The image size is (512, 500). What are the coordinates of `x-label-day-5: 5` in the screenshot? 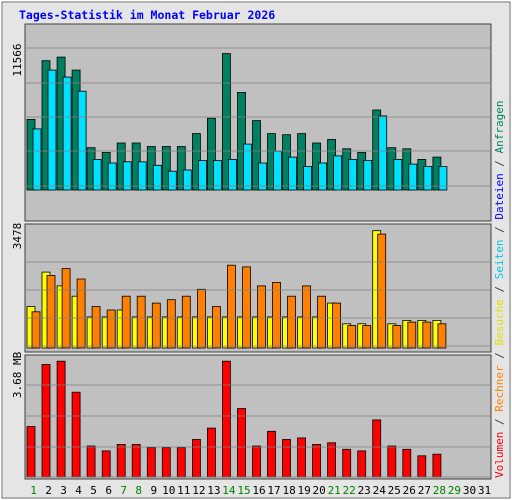 It's located at (93, 490).